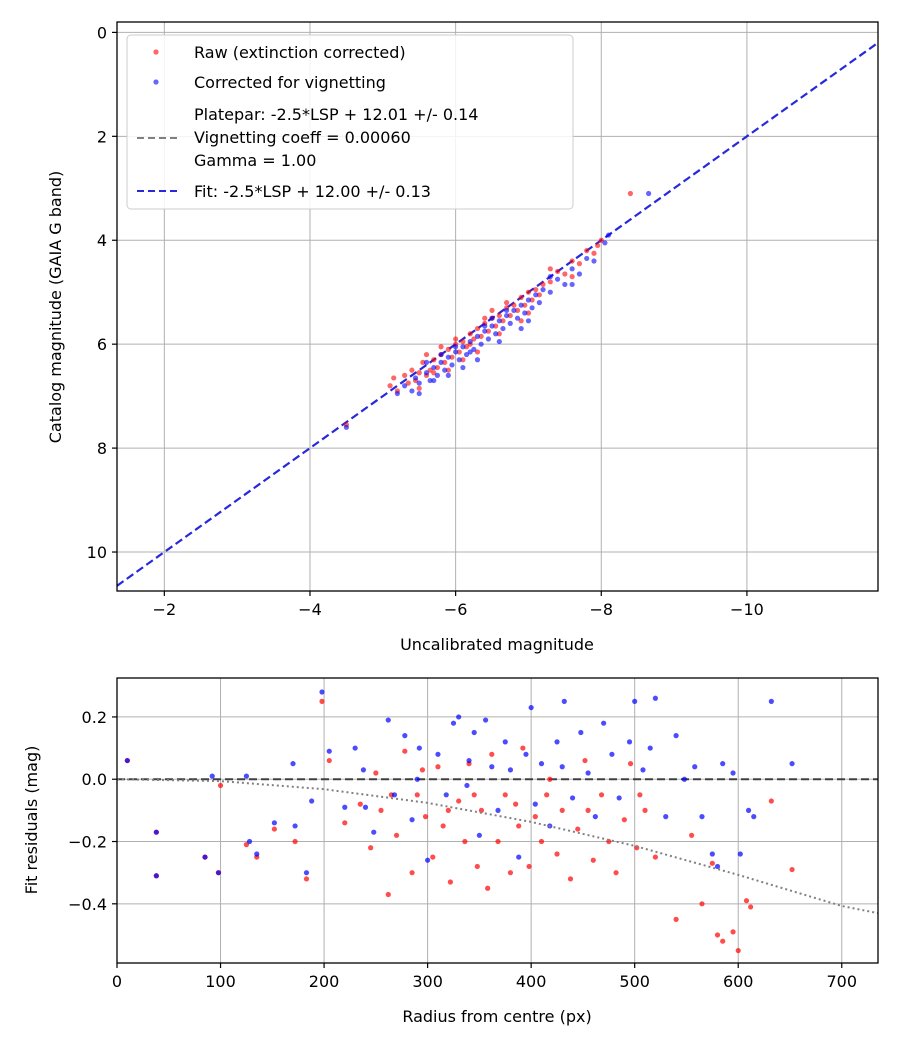 The height and width of the screenshot is (1050, 900). Describe the element at coordinates (55, 307) in the screenshot. I see `top-y-axis-label: Catalog magnitude (GAIA G band)` at that location.